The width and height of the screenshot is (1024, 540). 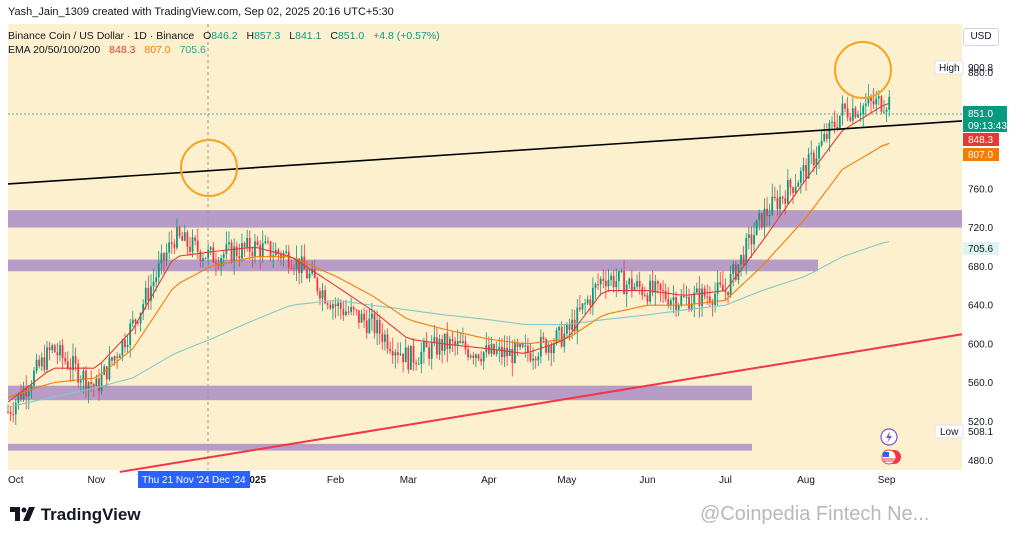 What do you see at coordinates (54, 50) in the screenshot?
I see `ema-label: EMA 20/50/100/200` at bounding box center [54, 50].